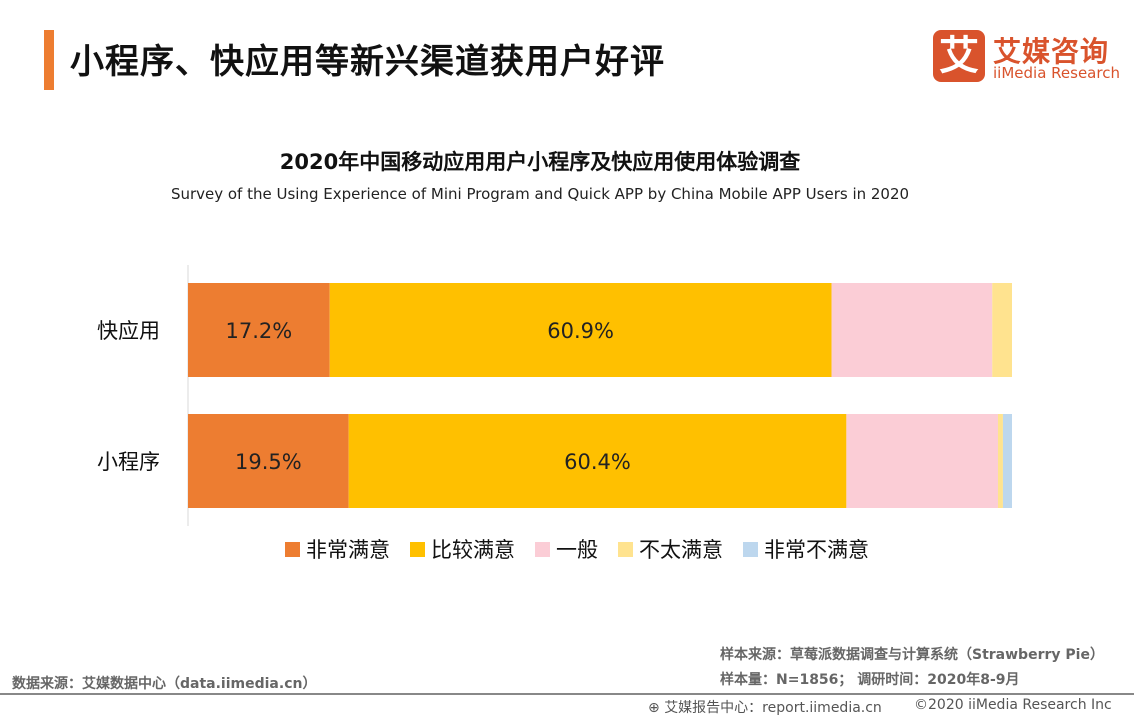  Describe the element at coordinates (49, 60) in the screenshot. I see `title-accent-bar` at that location.